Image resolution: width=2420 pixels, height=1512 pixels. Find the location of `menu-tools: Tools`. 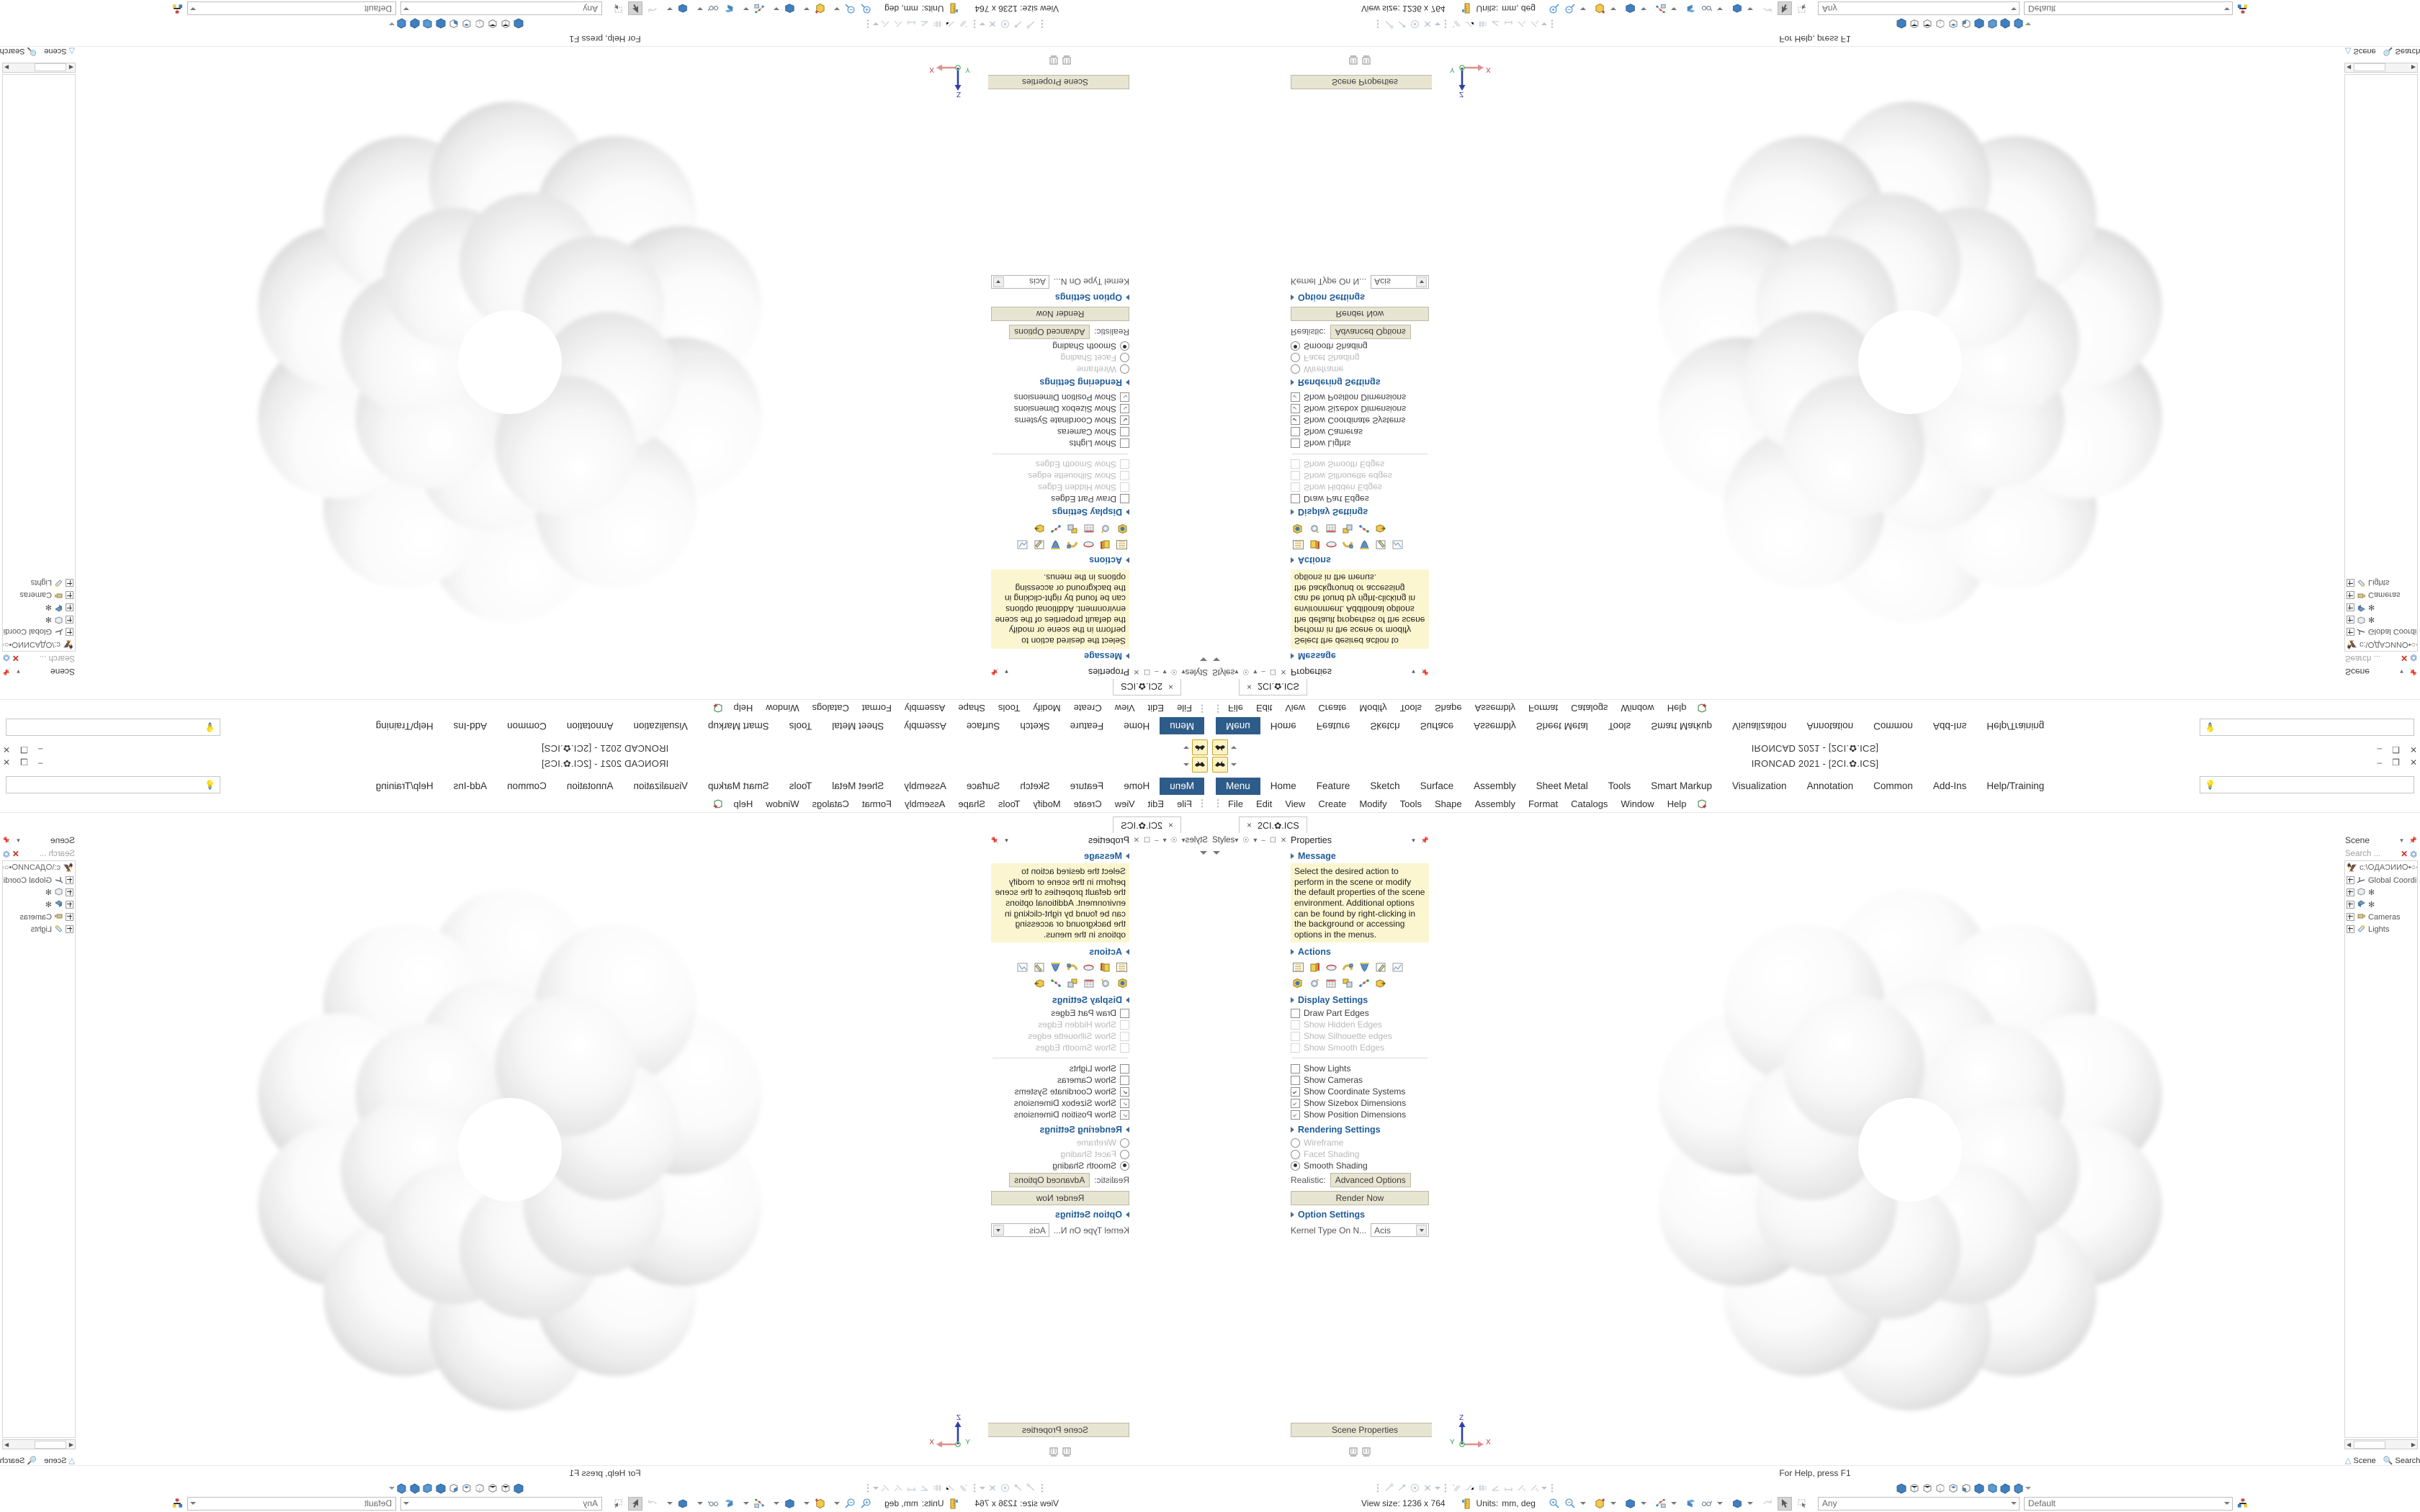

menu-tools: Tools is located at coordinates (1410, 803).